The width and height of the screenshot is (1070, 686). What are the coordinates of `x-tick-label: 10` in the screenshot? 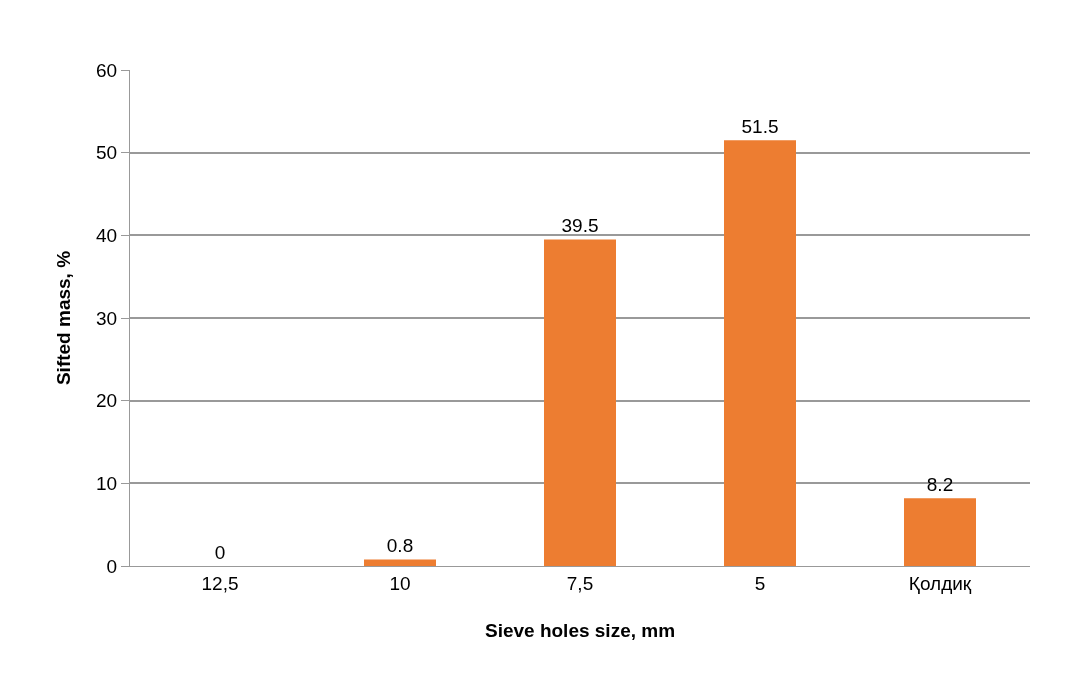 It's located at (400, 583).